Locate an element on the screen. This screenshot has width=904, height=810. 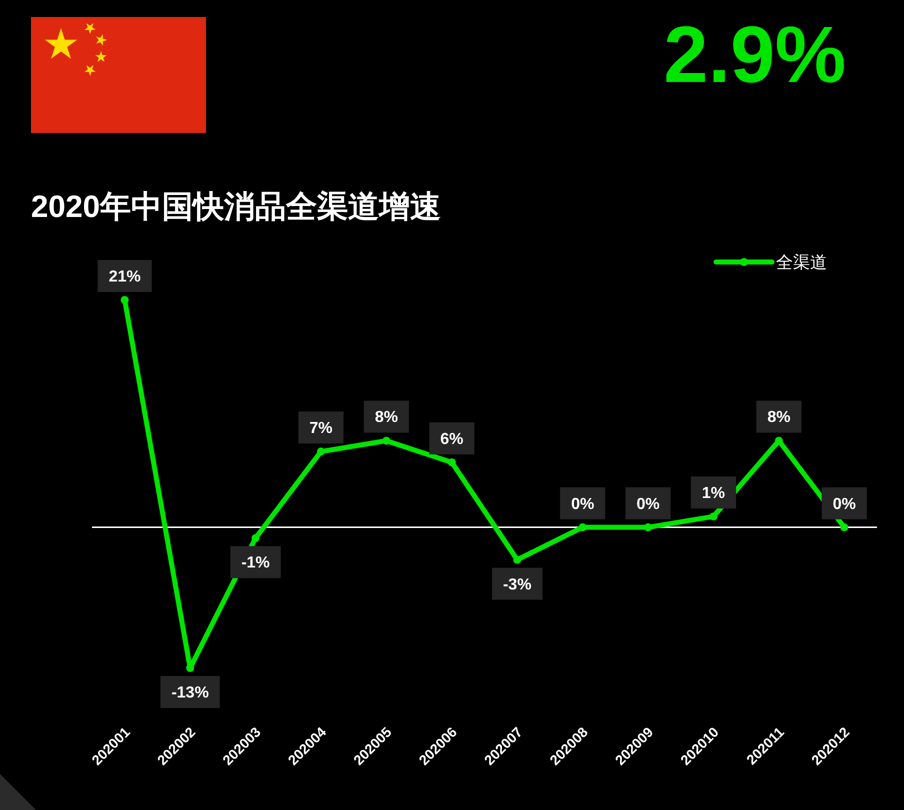
data-label: 1% is located at coordinates (714, 493).